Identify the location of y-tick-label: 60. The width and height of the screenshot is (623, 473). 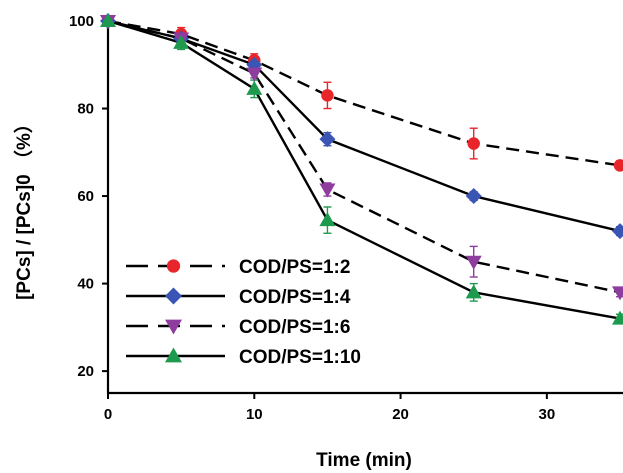
(85, 196).